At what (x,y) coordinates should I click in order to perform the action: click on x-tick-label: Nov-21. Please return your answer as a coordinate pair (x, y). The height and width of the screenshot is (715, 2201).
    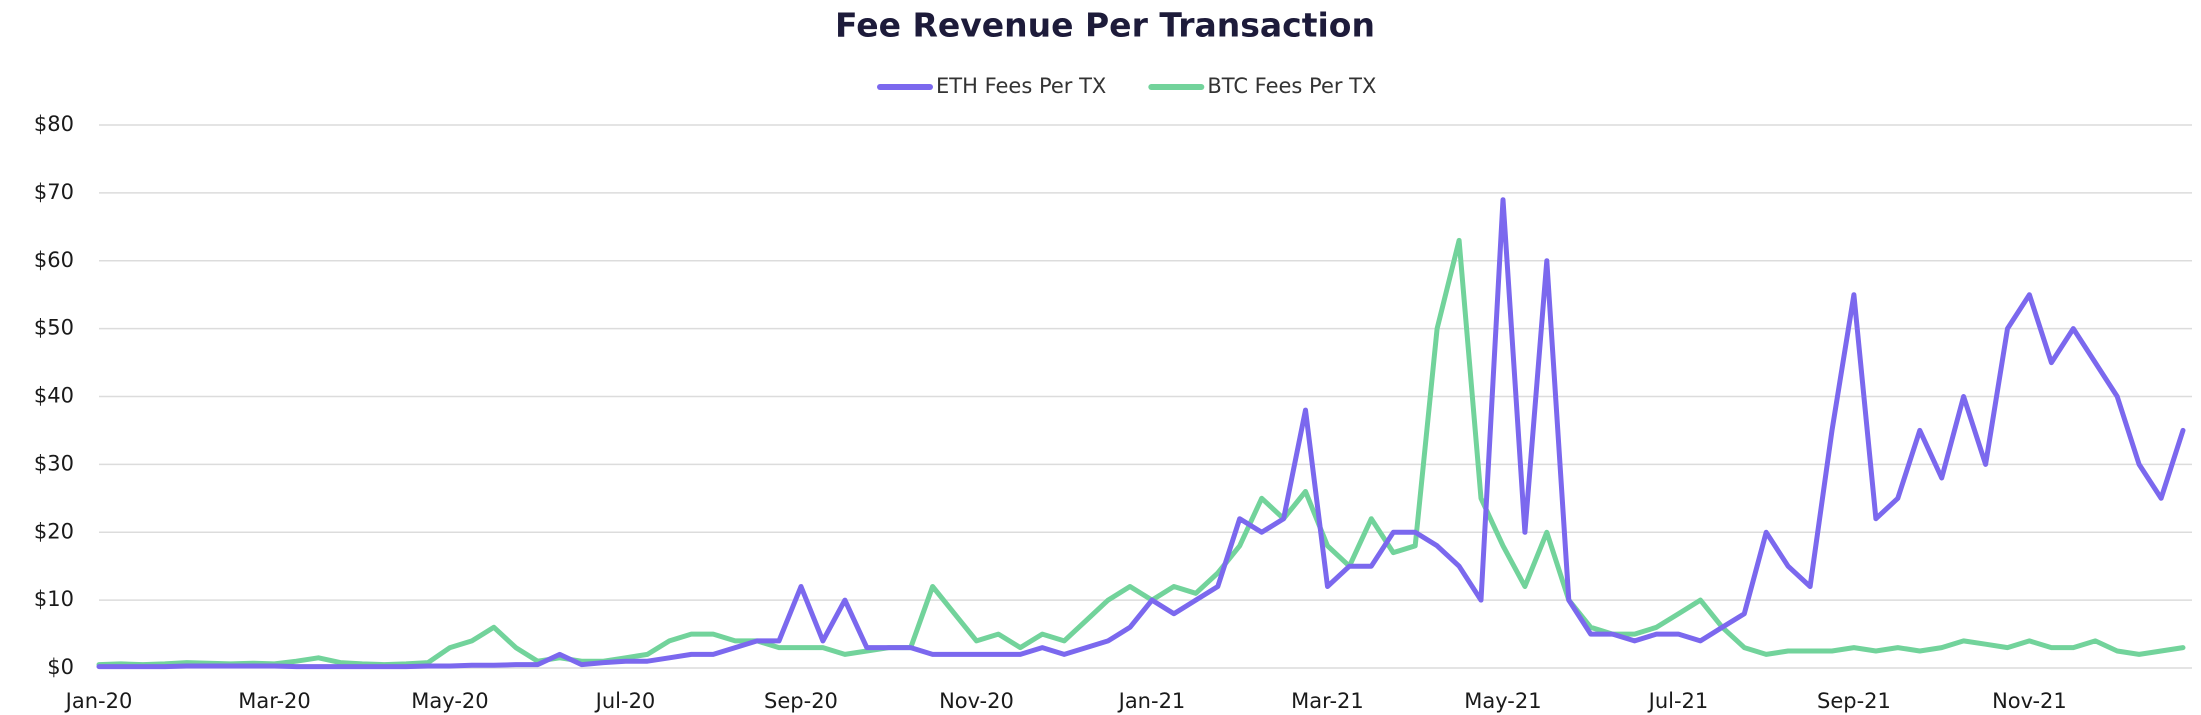
    Looking at the image, I should click on (2029, 701).